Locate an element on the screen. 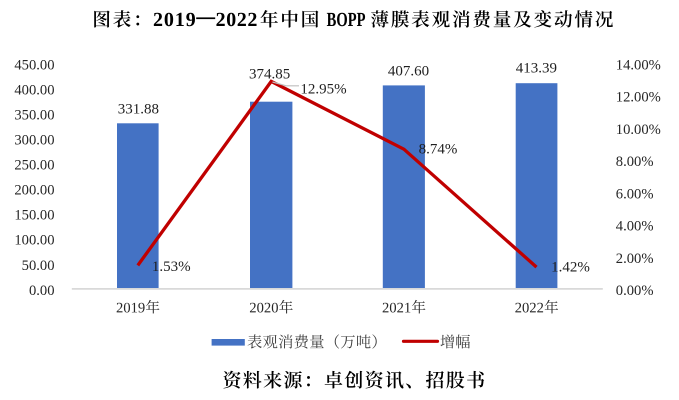  svg-text: 200.00 is located at coordinates (34, 191).